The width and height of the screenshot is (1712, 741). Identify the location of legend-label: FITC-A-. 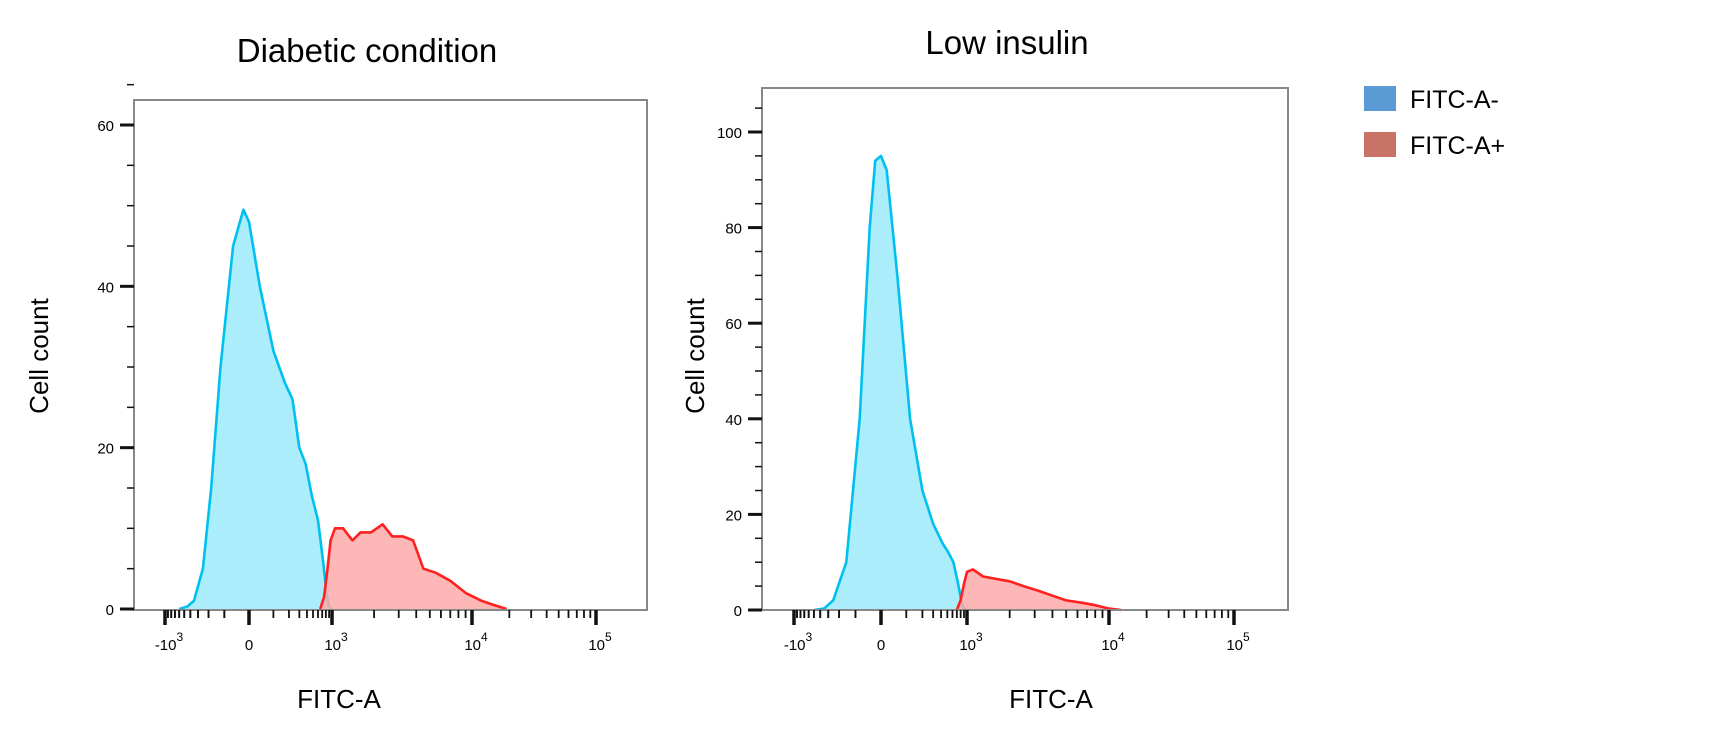
(1454, 100).